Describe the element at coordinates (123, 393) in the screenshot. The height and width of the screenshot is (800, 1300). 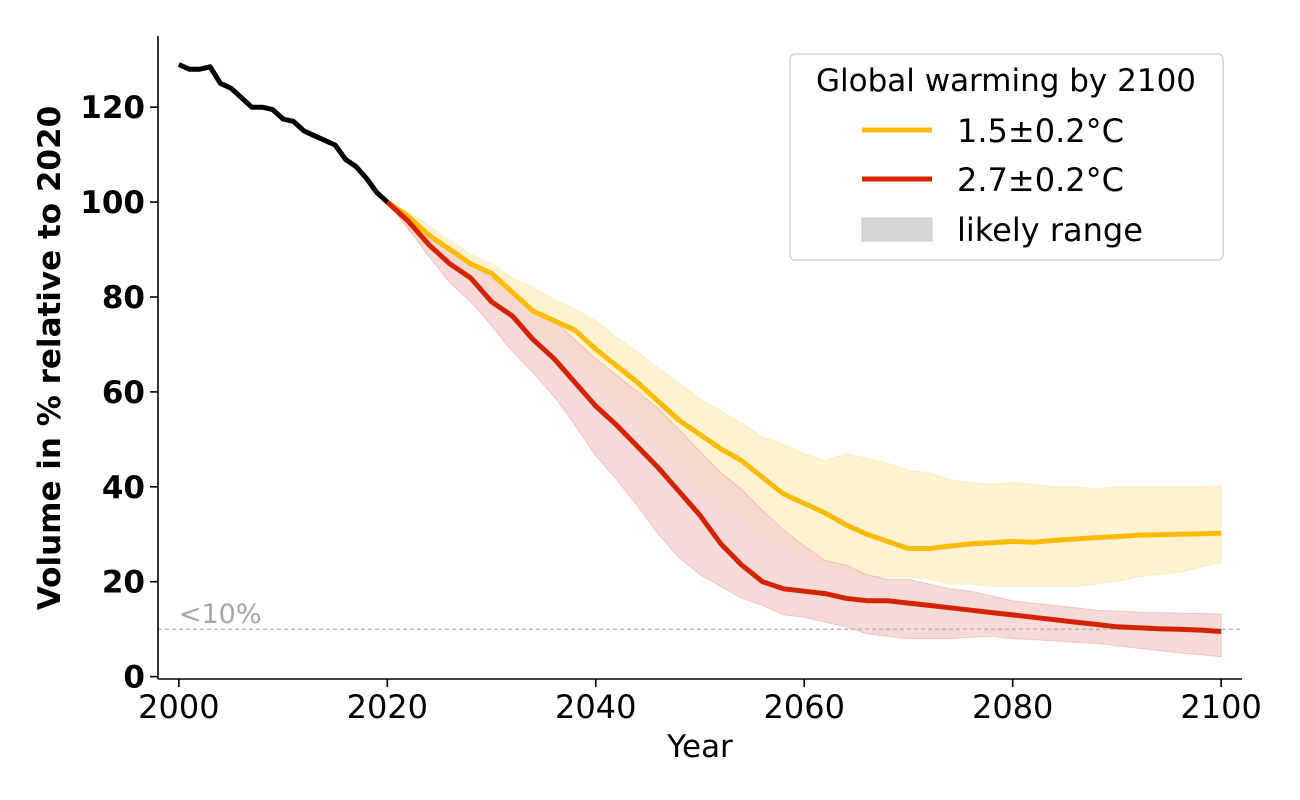
I see `y-tick-label: 60` at that location.